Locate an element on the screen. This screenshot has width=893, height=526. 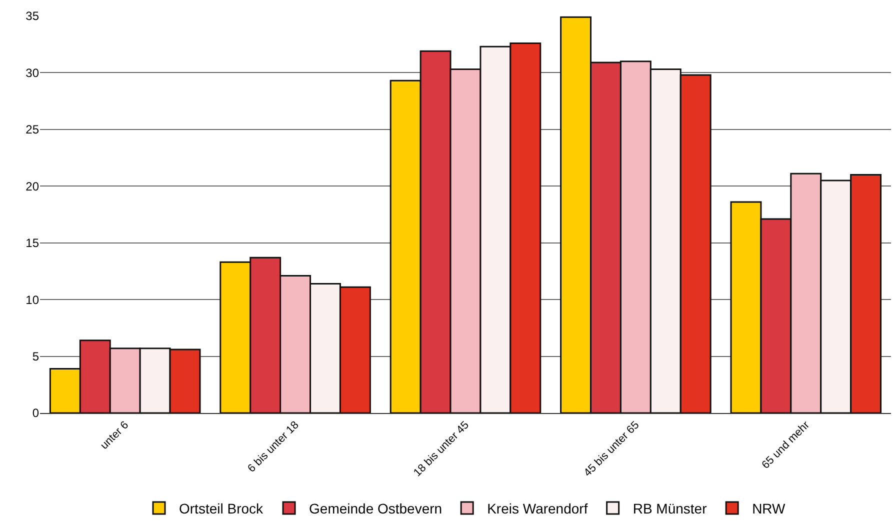
y-tick-label: 5 is located at coordinates (36, 356).